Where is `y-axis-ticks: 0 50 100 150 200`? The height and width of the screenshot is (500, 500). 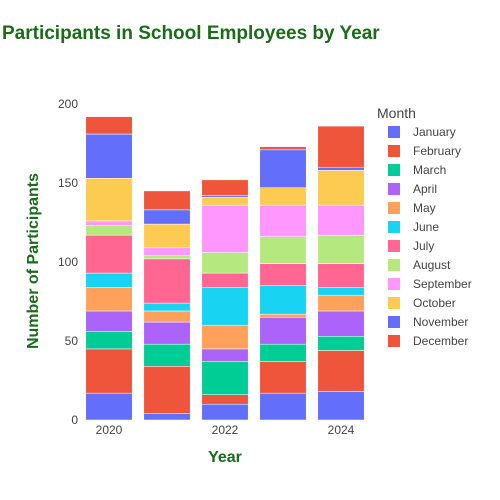
y-axis-ticks: 0 50 100 150 200 is located at coordinates (68, 262).